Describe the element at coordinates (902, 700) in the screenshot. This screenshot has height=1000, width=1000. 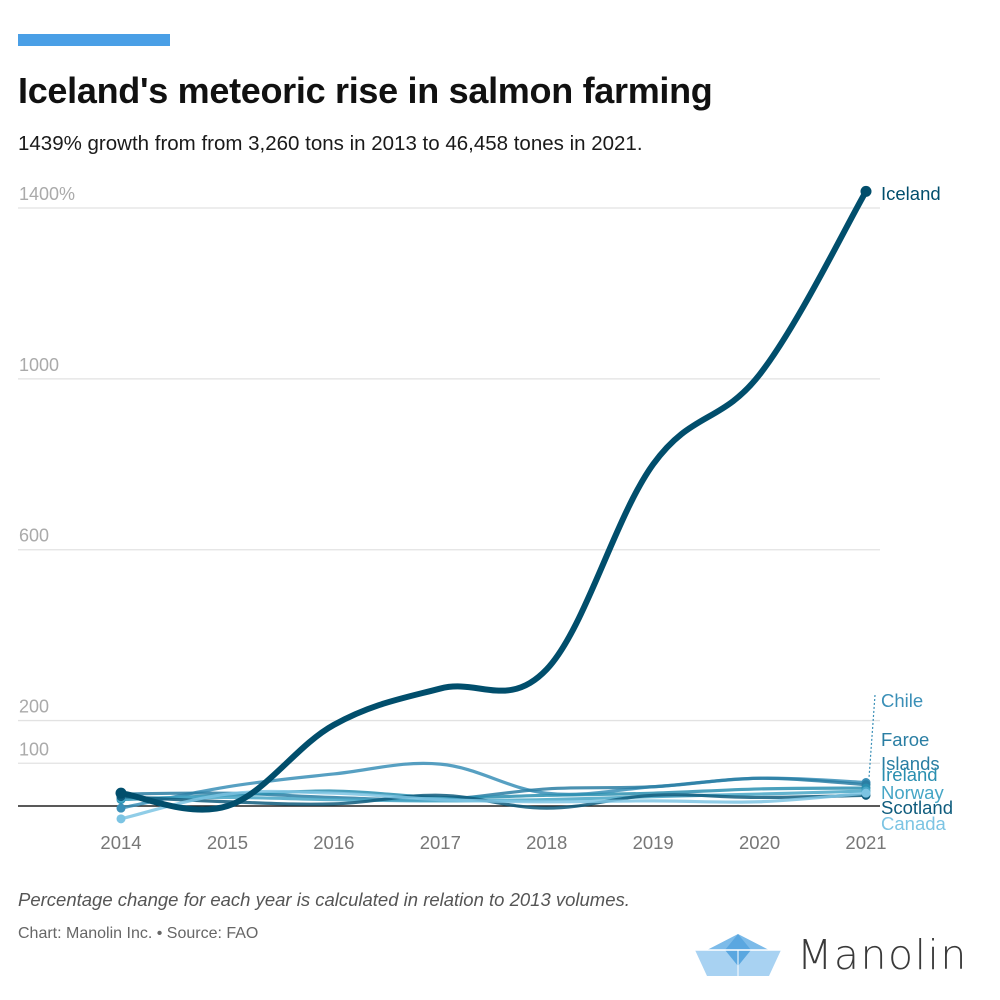
I see `series-label-chile: Chile` at that location.